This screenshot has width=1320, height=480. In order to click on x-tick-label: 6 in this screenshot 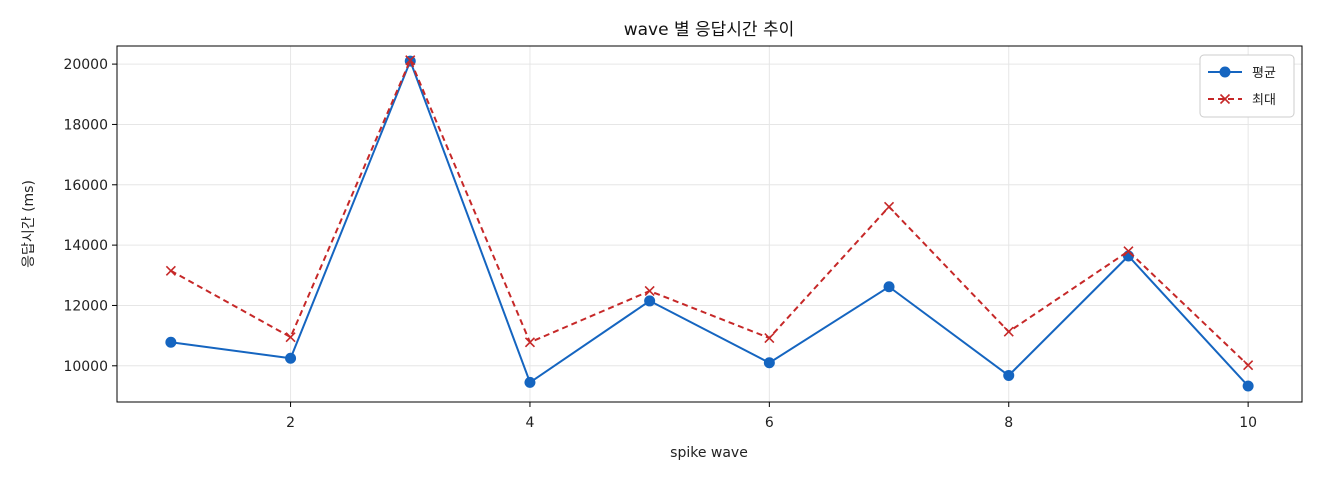, I will do `click(769, 423)`.